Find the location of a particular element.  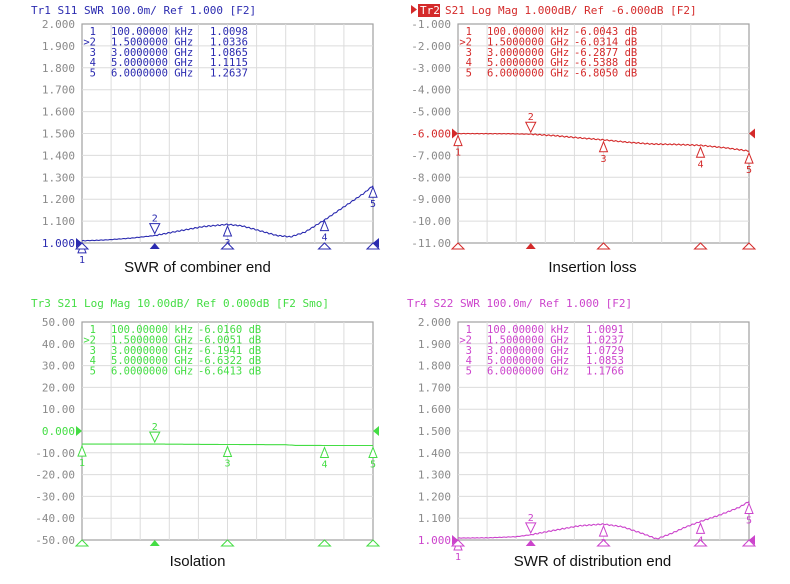

y-tick-label: 1.700 is located at coordinates (58, 90).